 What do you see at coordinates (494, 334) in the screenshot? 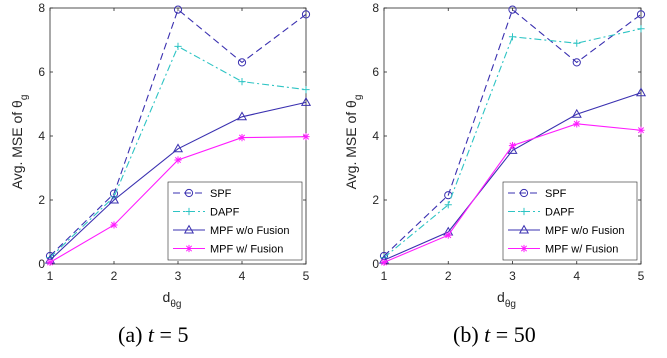
I see `caption-b: (b) t = 50` at bounding box center [494, 334].